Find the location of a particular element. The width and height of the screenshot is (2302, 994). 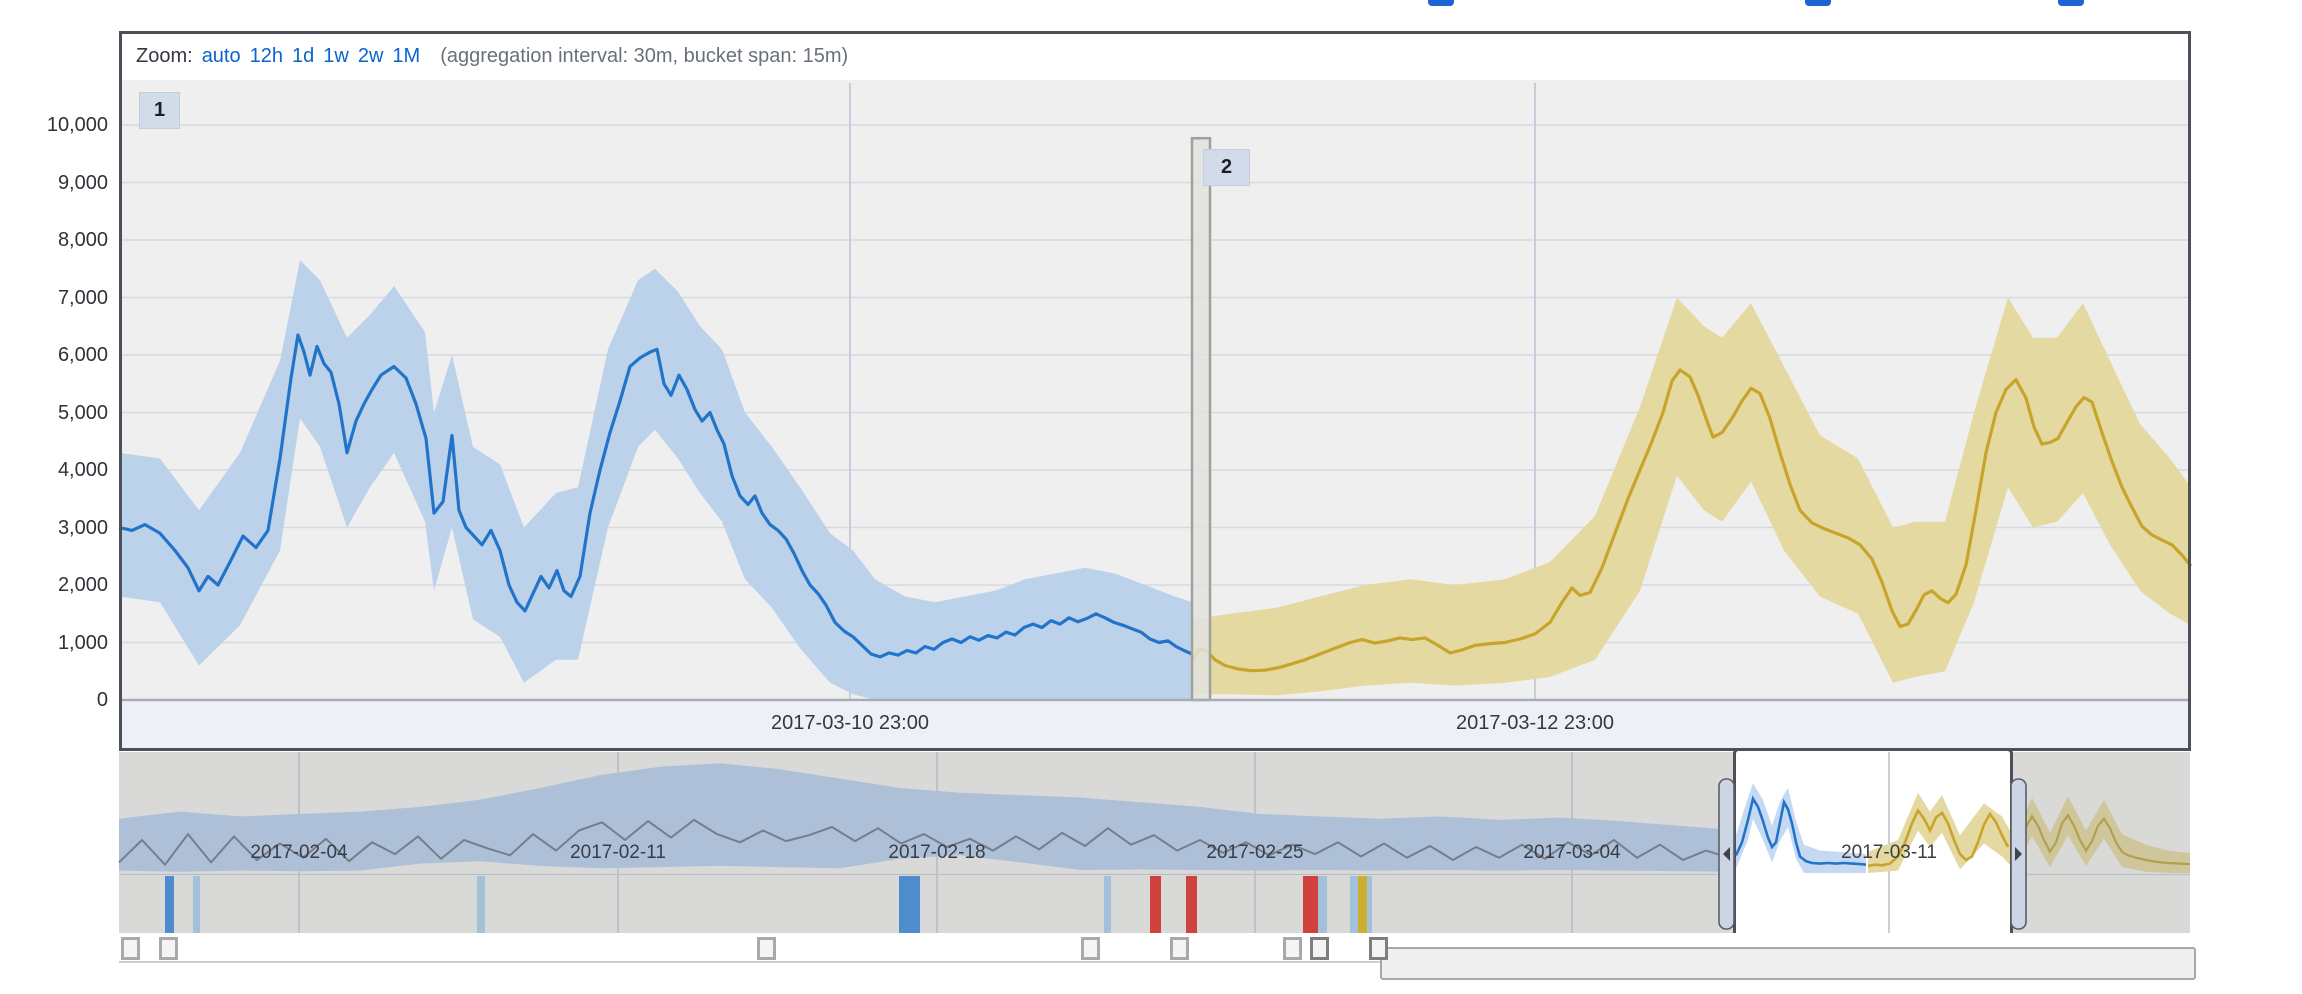

zoom-links: auto 12h 1d 1w 2w 1M is located at coordinates (311, 56).